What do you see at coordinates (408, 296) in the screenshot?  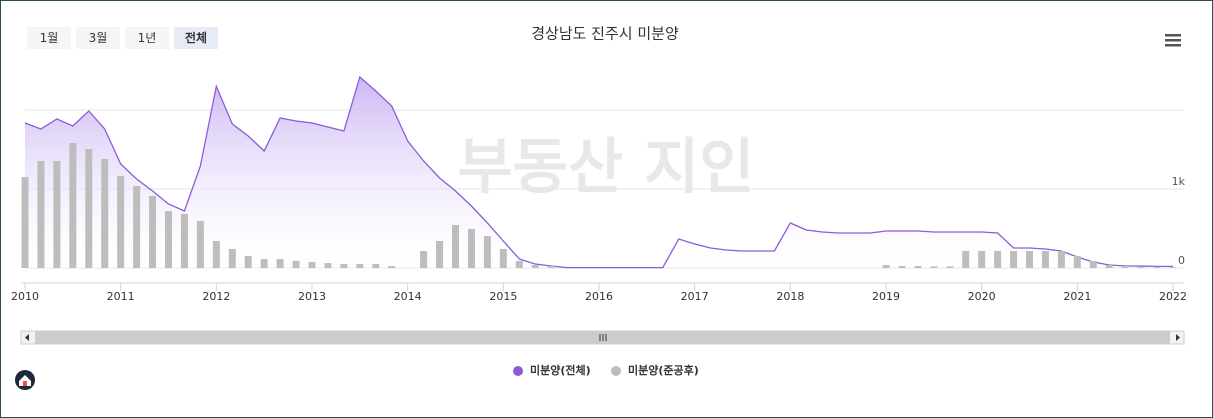 I see `x-tick-label: 2014` at bounding box center [408, 296].